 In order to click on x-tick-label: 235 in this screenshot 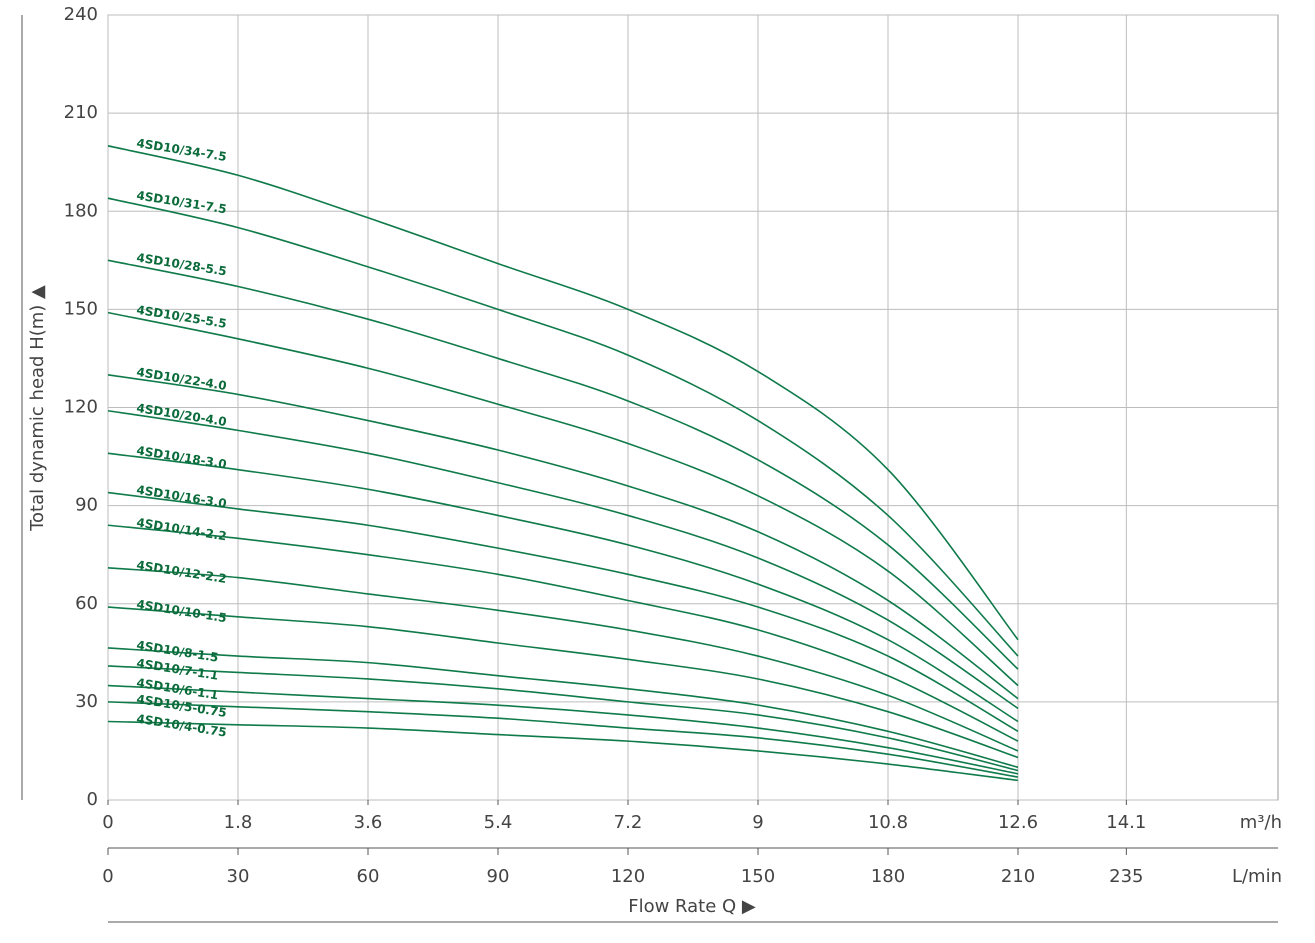, I will do `click(1126, 876)`.